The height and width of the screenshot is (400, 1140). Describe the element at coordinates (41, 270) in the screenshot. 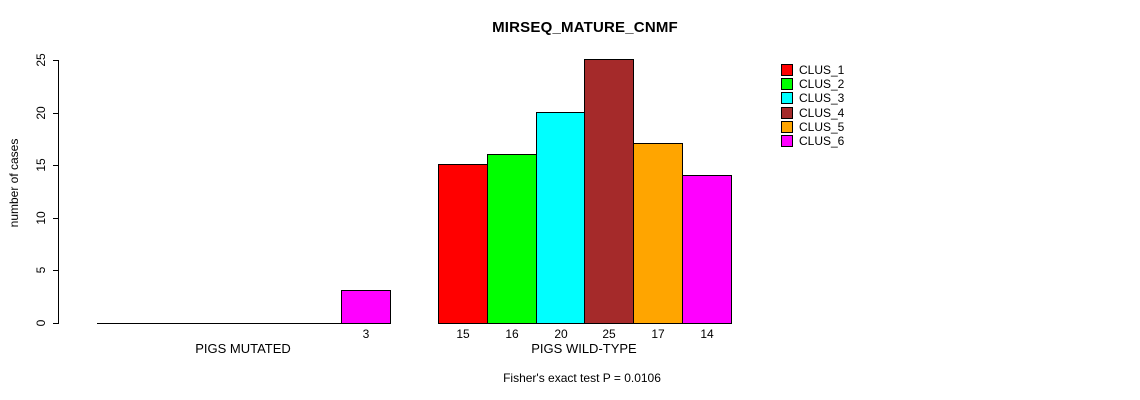

I see `y-tick-label: 5` at that location.